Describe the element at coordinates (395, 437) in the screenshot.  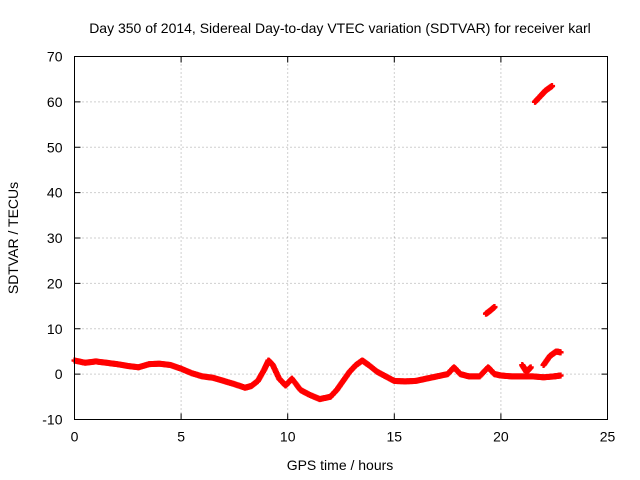
I see `x-tick-label: 15` at that location.